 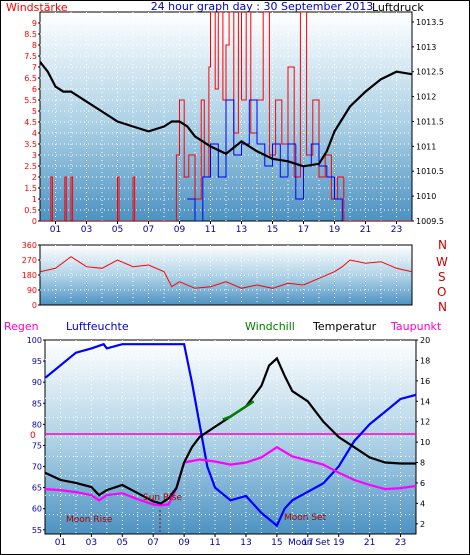 I want to click on temperature-axis-ticks: 2 4 6 8 10 12 14 16 18 20, so click(x=423, y=432).